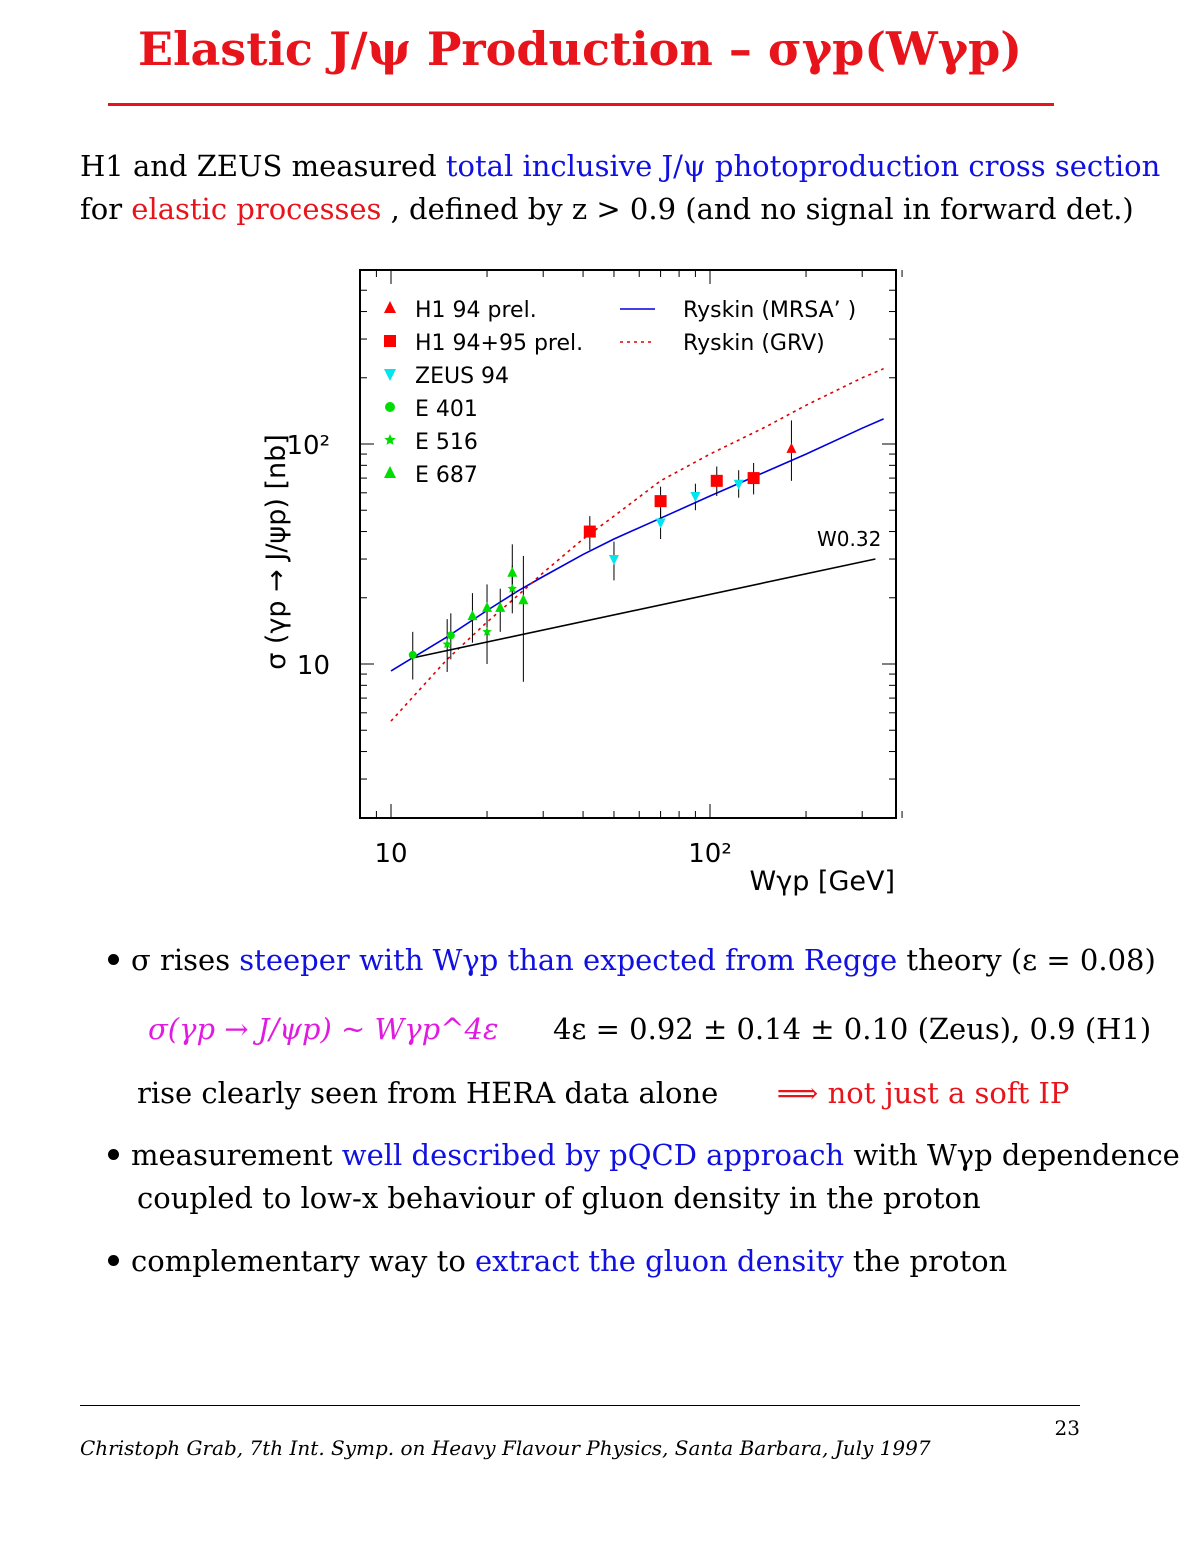 The image size is (1200, 1553). What do you see at coordinates (822, 881) in the screenshot?
I see `x-axis-label: Wγp [GeV]` at bounding box center [822, 881].